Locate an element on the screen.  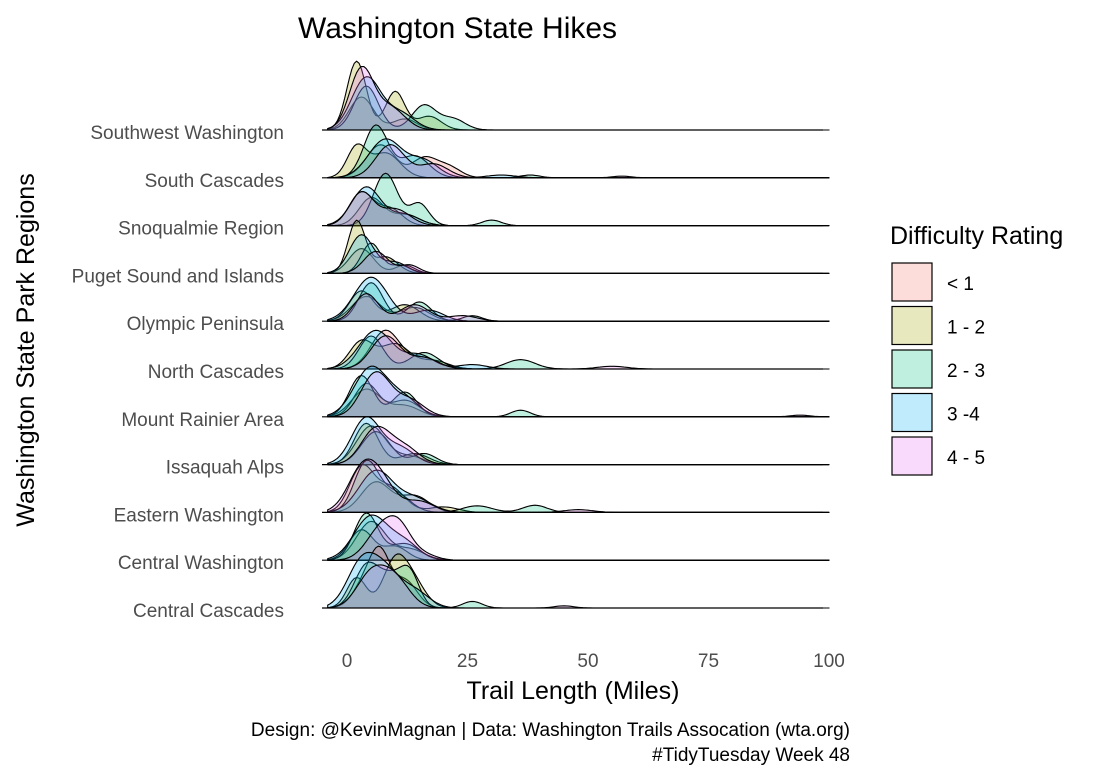
ridge-eastern-washington is located at coordinates (576, 486).